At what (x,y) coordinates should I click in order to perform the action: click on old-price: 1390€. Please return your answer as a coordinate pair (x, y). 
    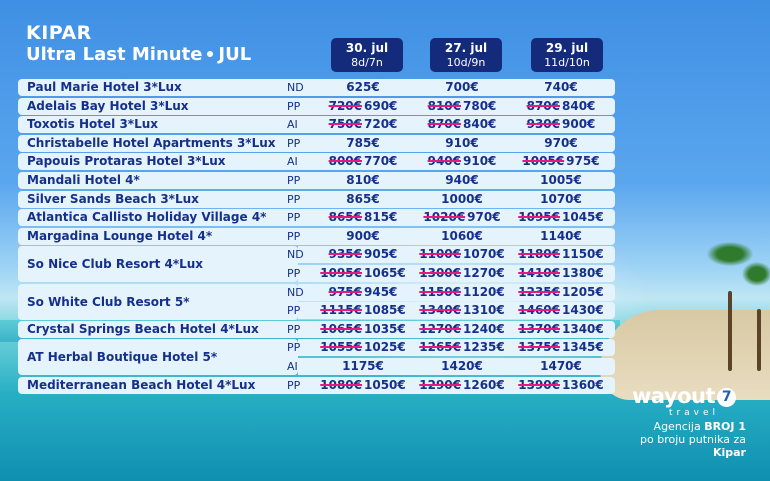
    Looking at the image, I should click on (539, 384).